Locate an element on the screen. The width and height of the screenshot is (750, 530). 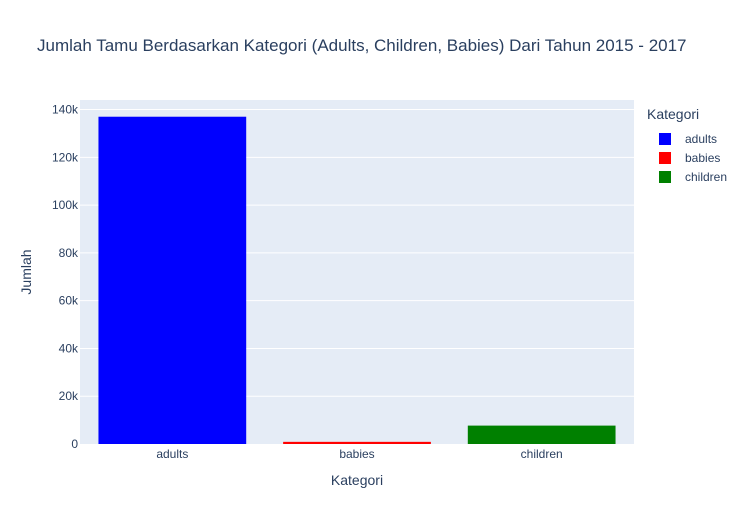
x-tick-label: babies is located at coordinates (356, 454).